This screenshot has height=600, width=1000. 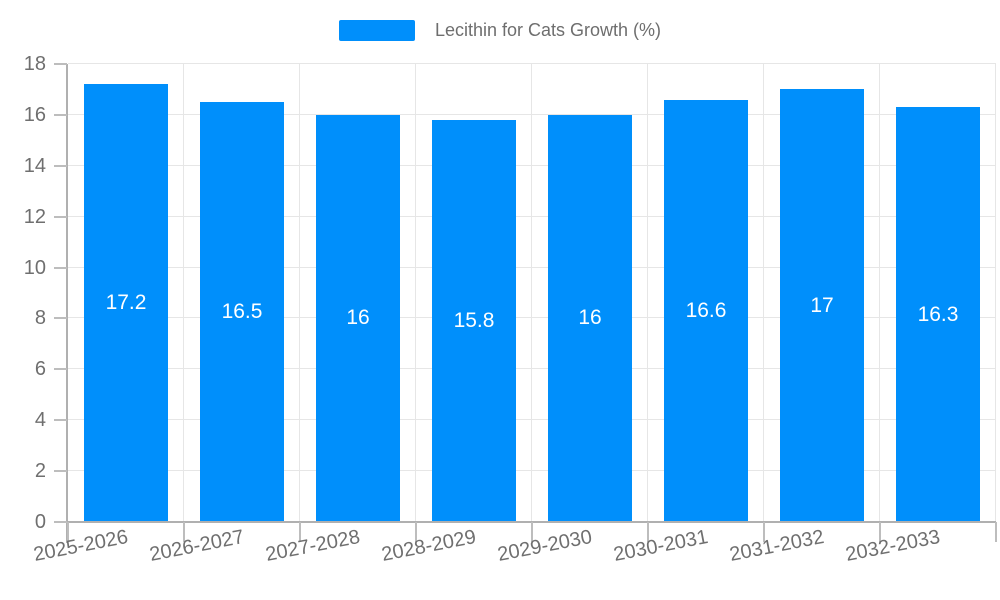 I want to click on bar-value-label: 16.5, so click(x=242, y=312).